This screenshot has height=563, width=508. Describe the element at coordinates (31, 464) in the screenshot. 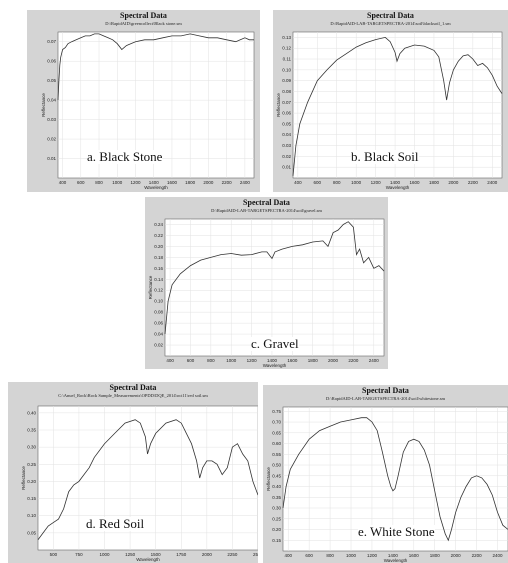

I see `y-tick-label: 0.25` at that location.